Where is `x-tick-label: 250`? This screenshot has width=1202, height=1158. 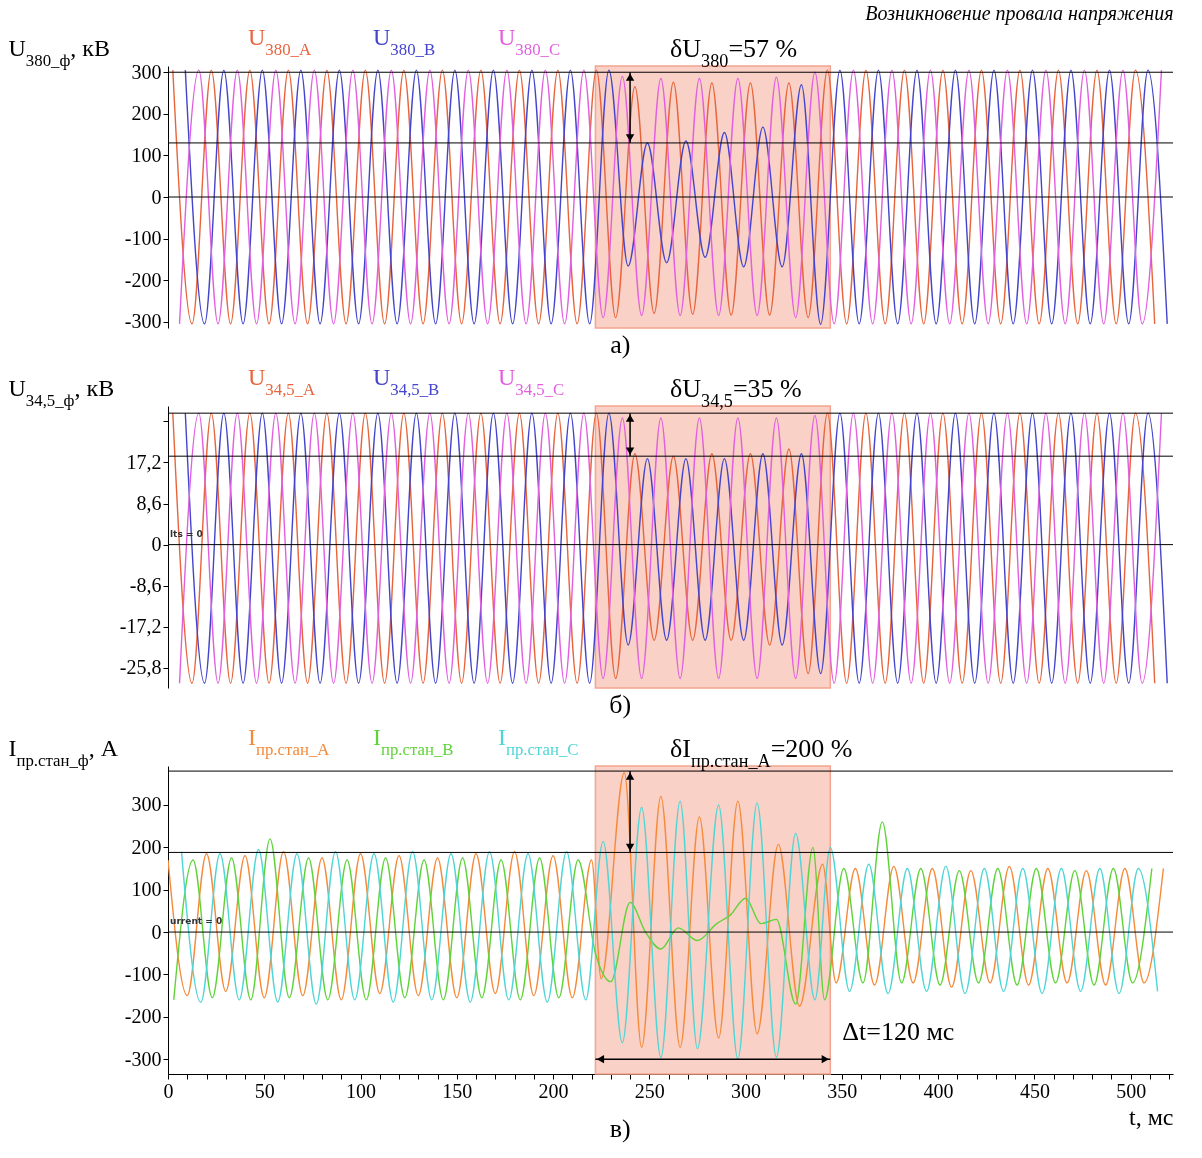
x-tick-label: 250 is located at coordinates (649, 1090).